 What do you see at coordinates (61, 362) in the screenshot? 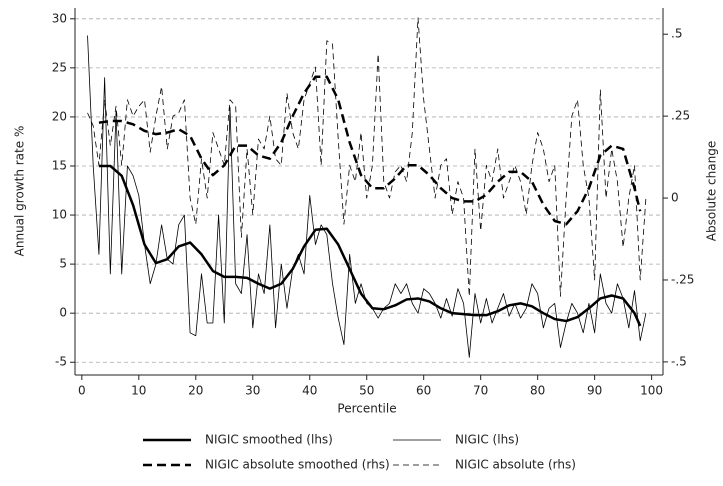
I see `y-tick-label: -5` at bounding box center [61, 362].